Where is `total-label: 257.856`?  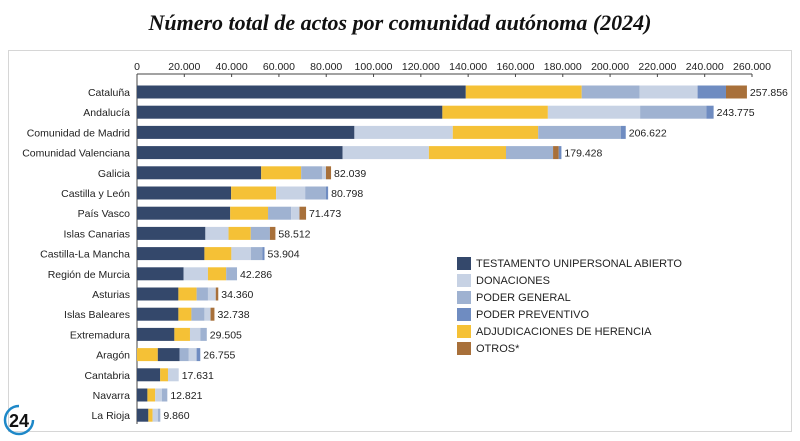
total-label: 257.856 is located at coordinates (769, 93).